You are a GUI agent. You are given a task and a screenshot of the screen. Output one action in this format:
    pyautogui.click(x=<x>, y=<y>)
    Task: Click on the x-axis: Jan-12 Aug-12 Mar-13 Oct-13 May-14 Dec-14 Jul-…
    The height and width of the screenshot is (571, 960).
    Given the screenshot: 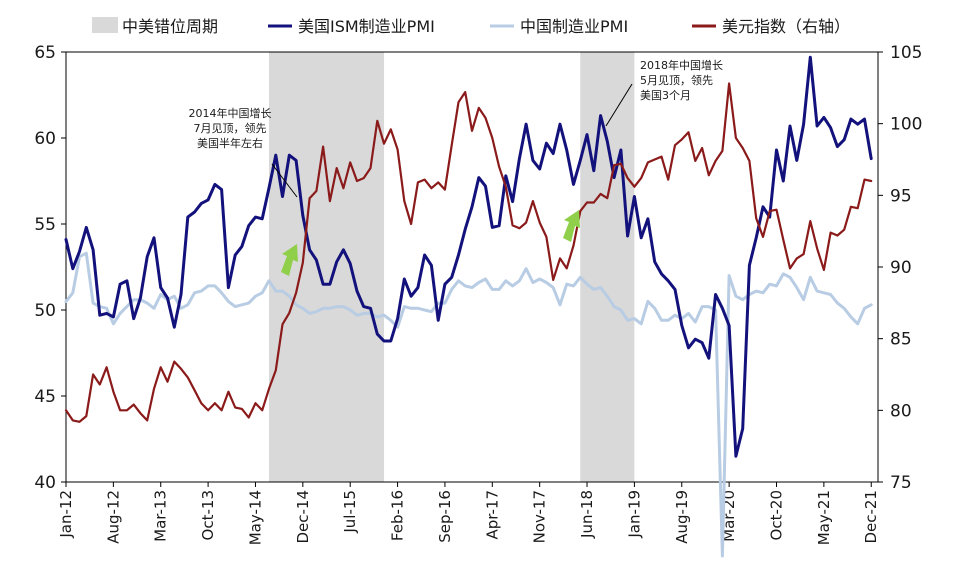 What is the action you would take?
    pyautogui.click(x=468, y=513)
    